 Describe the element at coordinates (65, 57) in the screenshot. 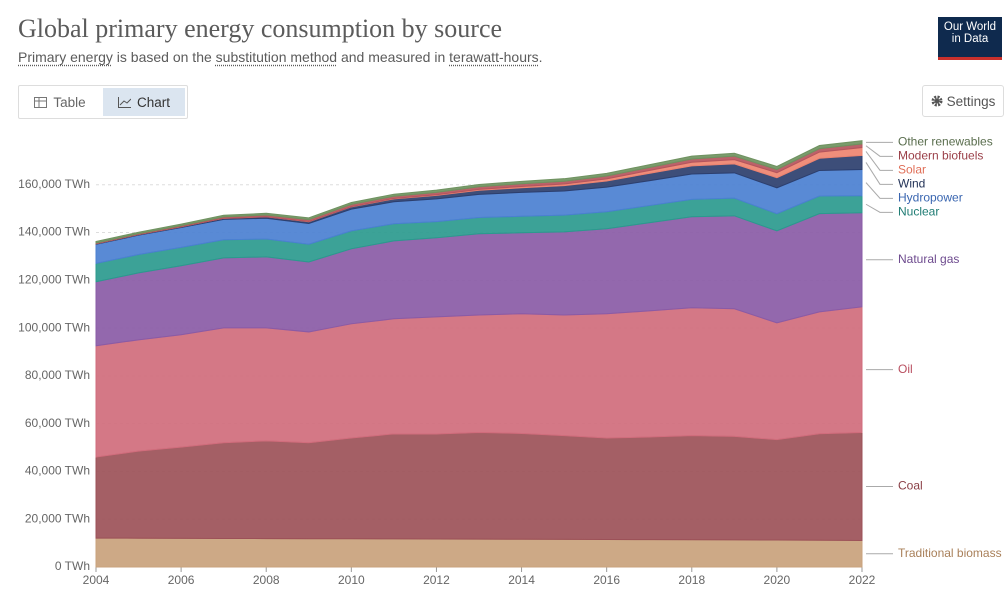

I see `subtitle-link: Primary energy` at that location.